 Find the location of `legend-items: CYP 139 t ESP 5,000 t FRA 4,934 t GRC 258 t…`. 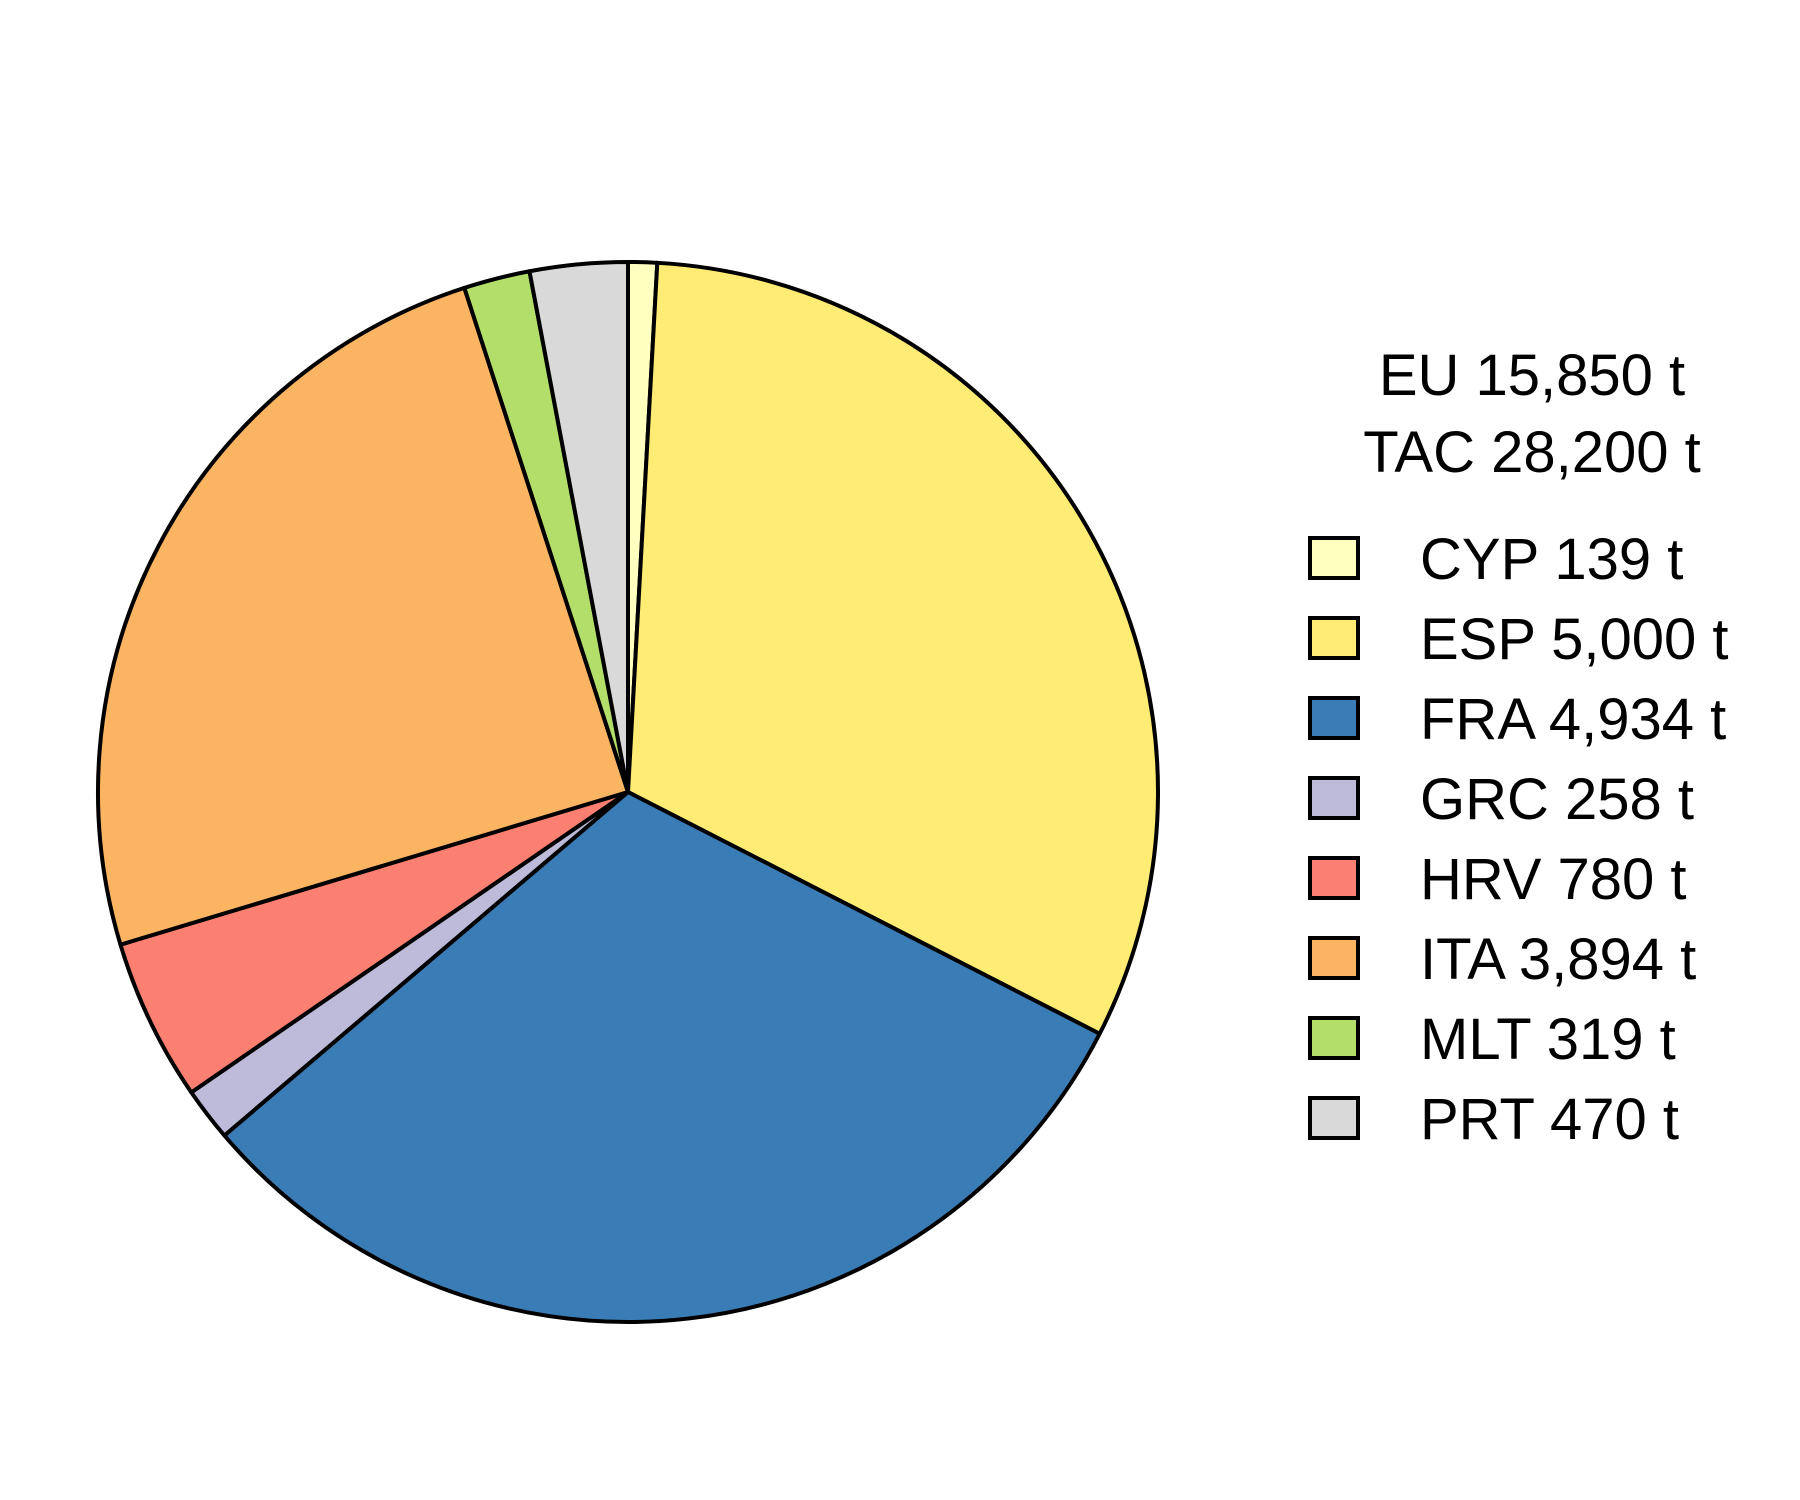

legend-items: CYP 139 t ESP 5,000 t FRA 4,934 t GRC 258 t… is located at coordinates (1518, 839).